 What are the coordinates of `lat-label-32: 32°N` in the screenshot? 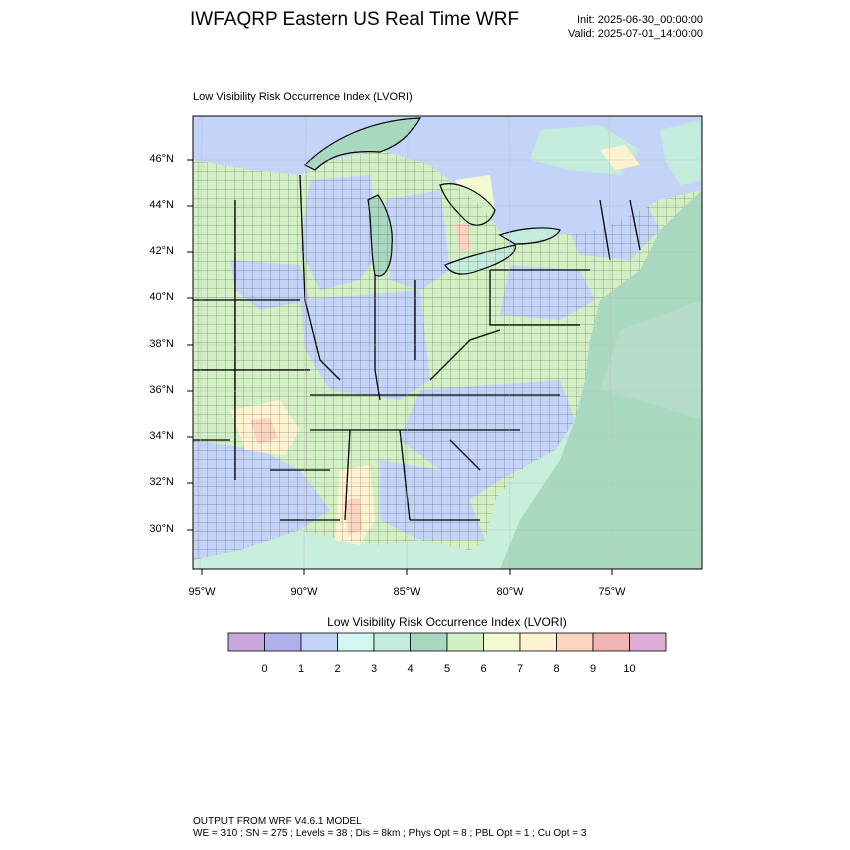 It's located at (161, 482).